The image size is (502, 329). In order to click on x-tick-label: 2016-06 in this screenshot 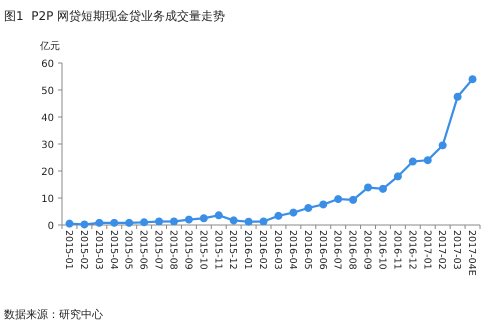, I will do `click(322, 250)`.